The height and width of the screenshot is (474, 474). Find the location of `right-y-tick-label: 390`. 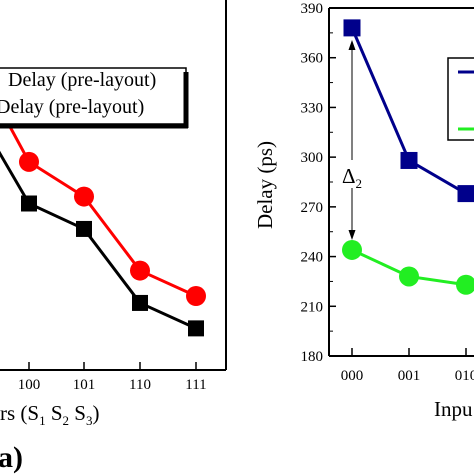

right-y-tick-label: 390 is located at coordinates (312, 9).